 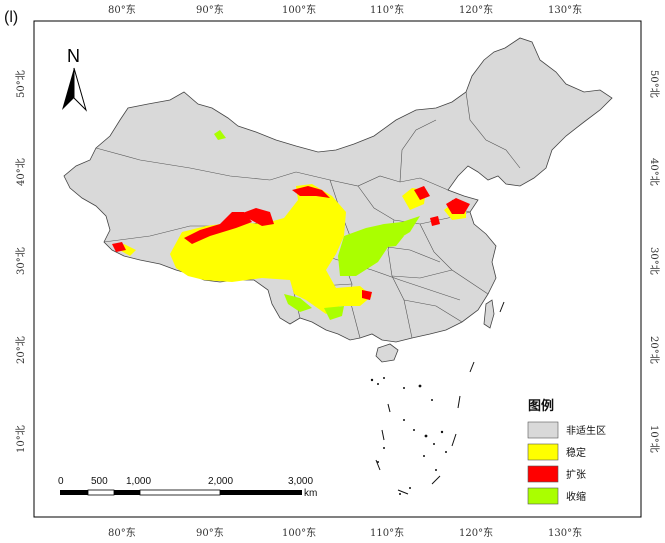 What do you see at coordinates (317, 225) in the screenshot?
I see `contraction-zone` at bounding box center [317, 225].